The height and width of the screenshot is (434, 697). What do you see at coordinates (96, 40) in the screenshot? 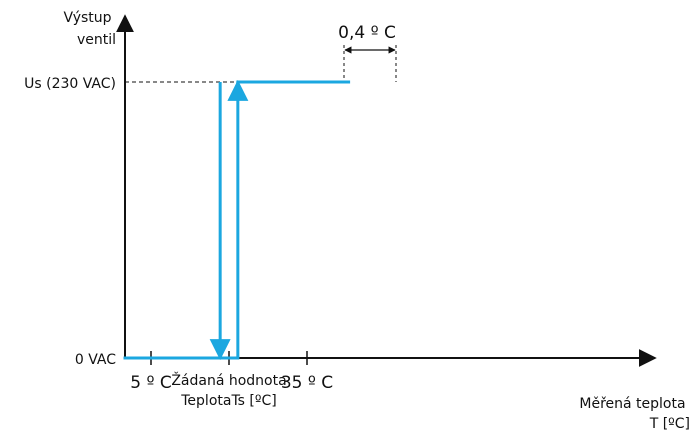
I see `y-axis-title-line-2: ventil` at bounding box center [96, 40].